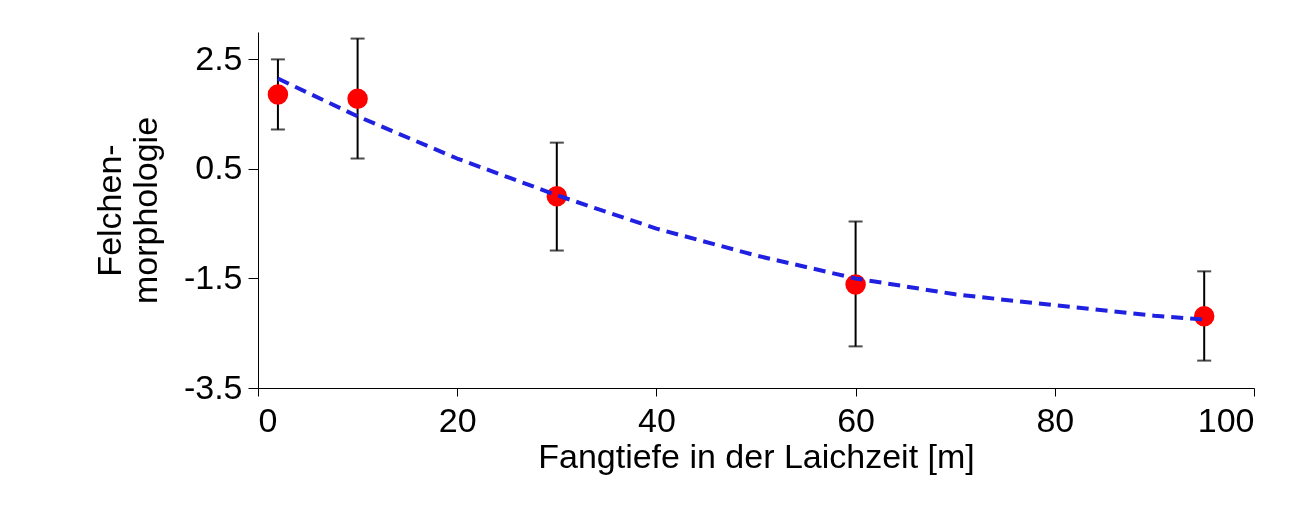 Image resolution: width=1306 pixels, height=509 pixels. I want to click on y-axis-title: Felchen- morphologie, so click(126, 210).